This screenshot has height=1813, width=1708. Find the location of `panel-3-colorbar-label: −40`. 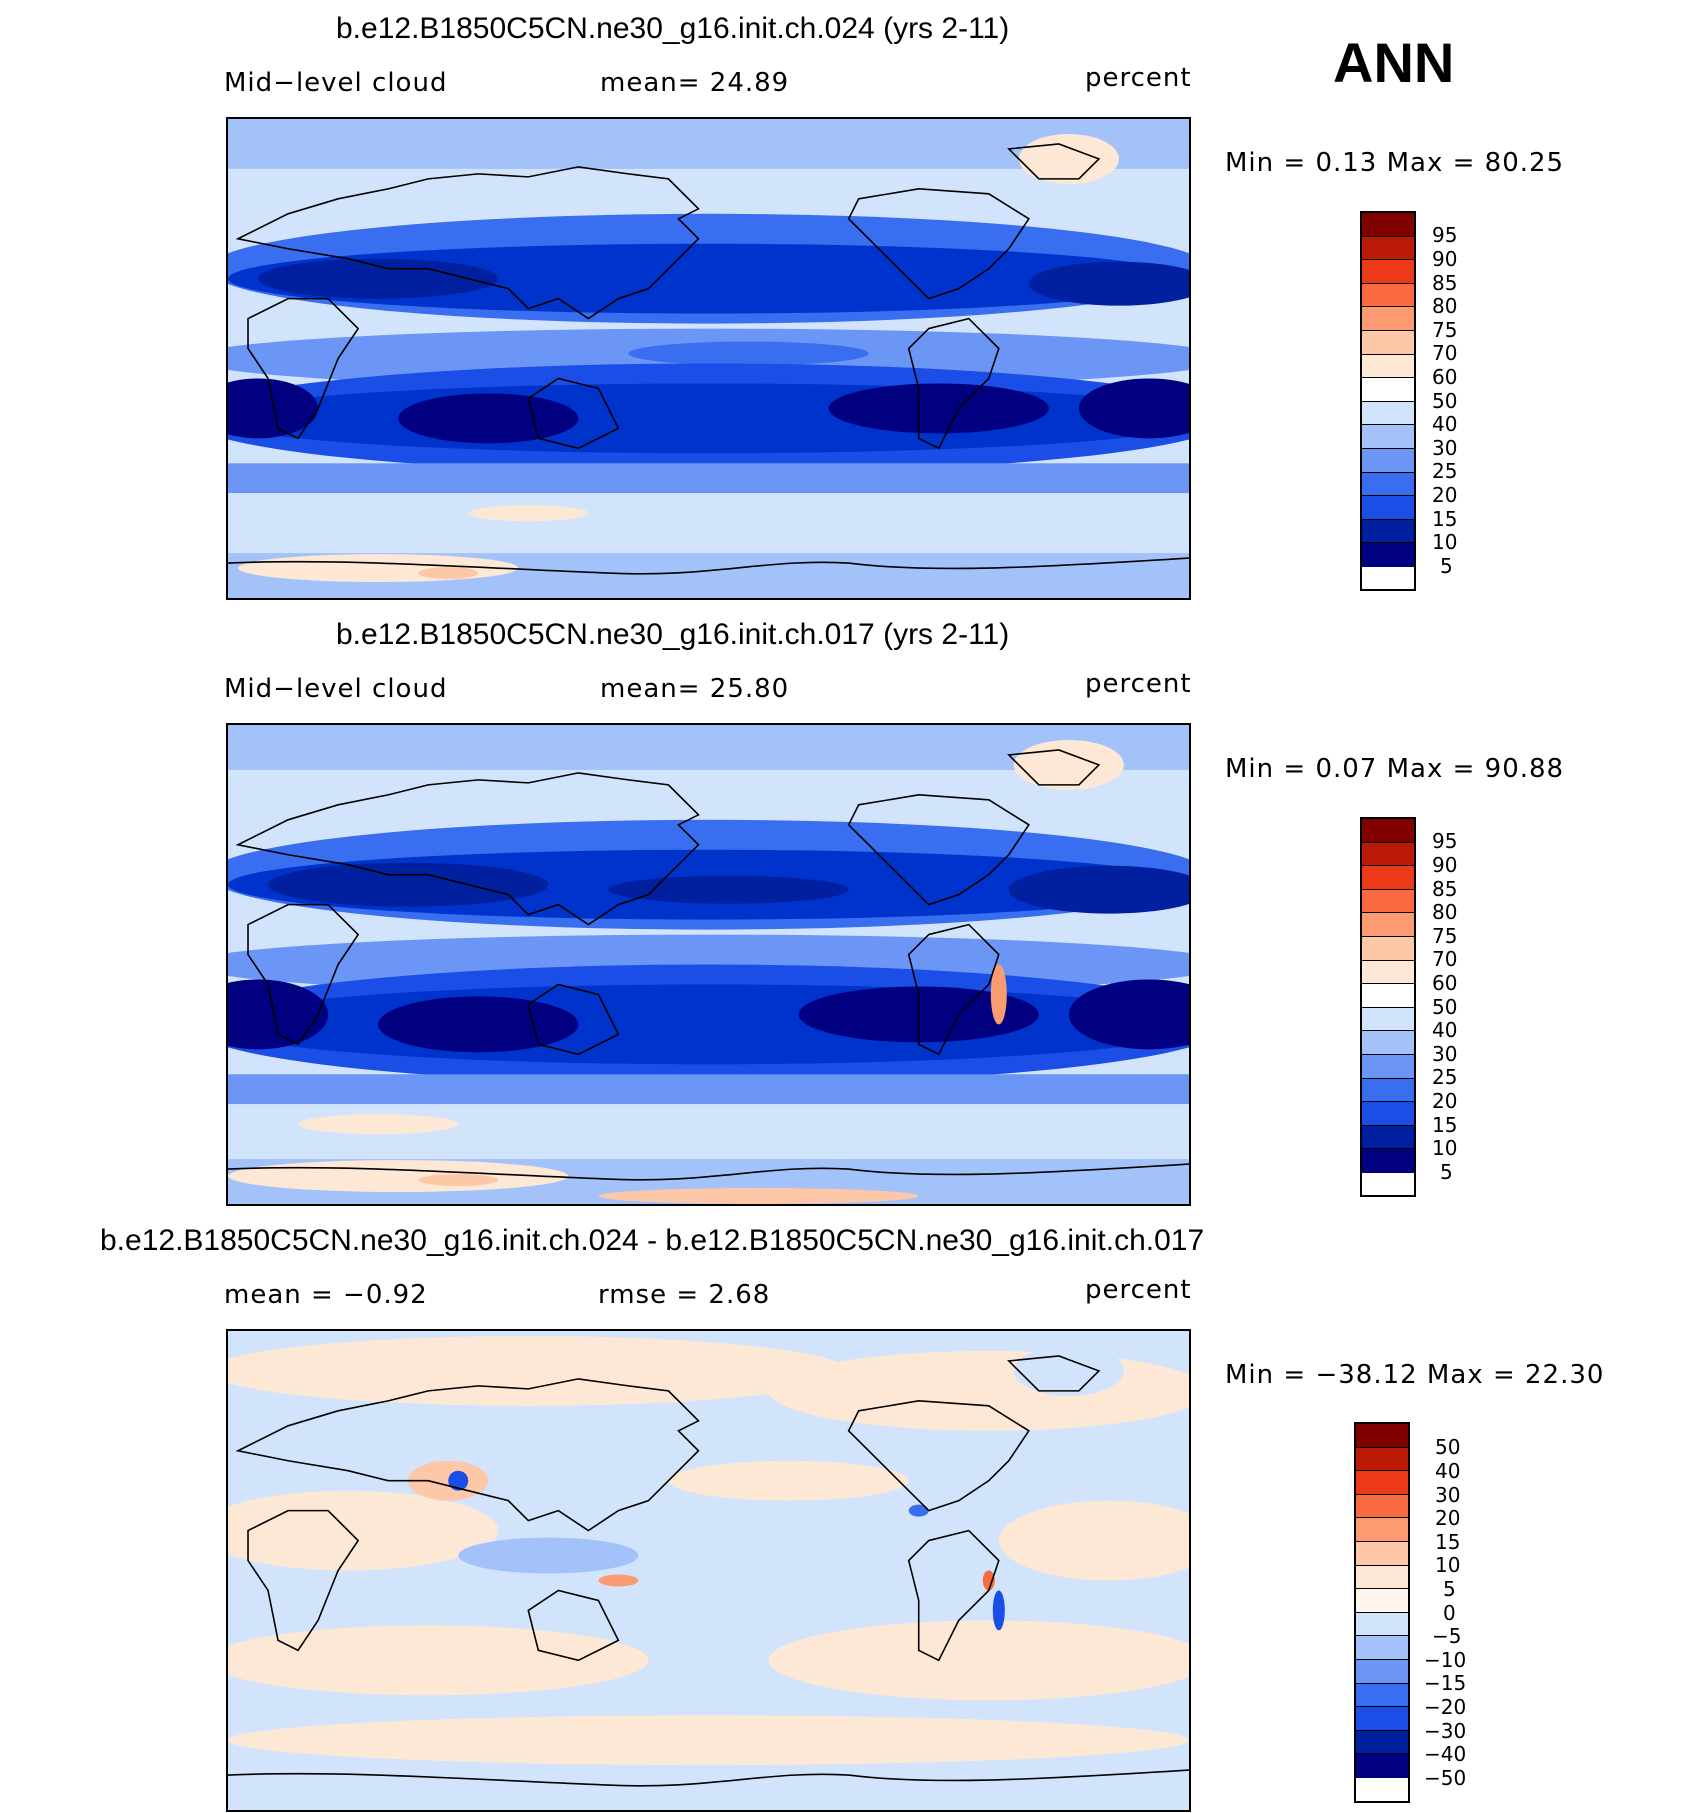

panel-3-colorbar-label: −40 is located at coordinates (1445, 1754).